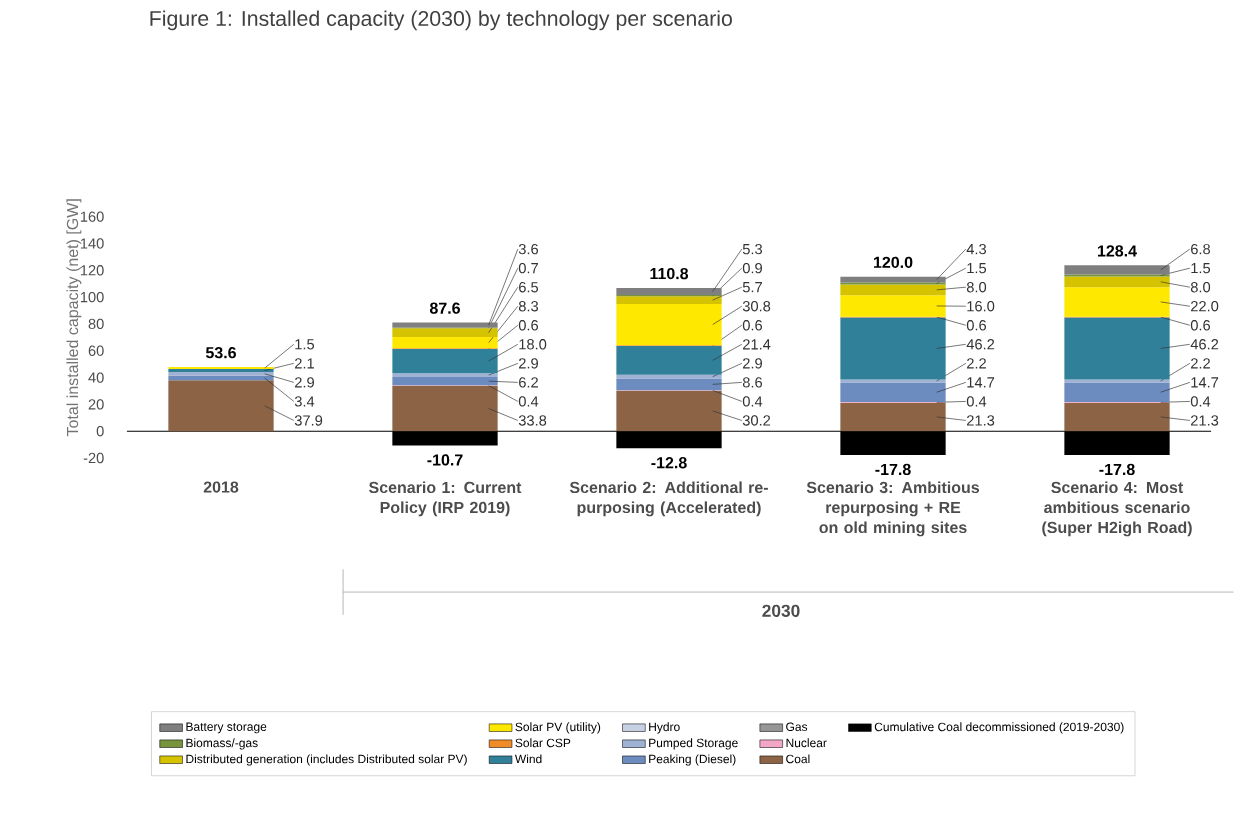 This screenshot has height=831, width=1234. Describe the element at coordinates (222, 744) in the screenshot. I see `legend-label: Biomass/-gas` at that location.